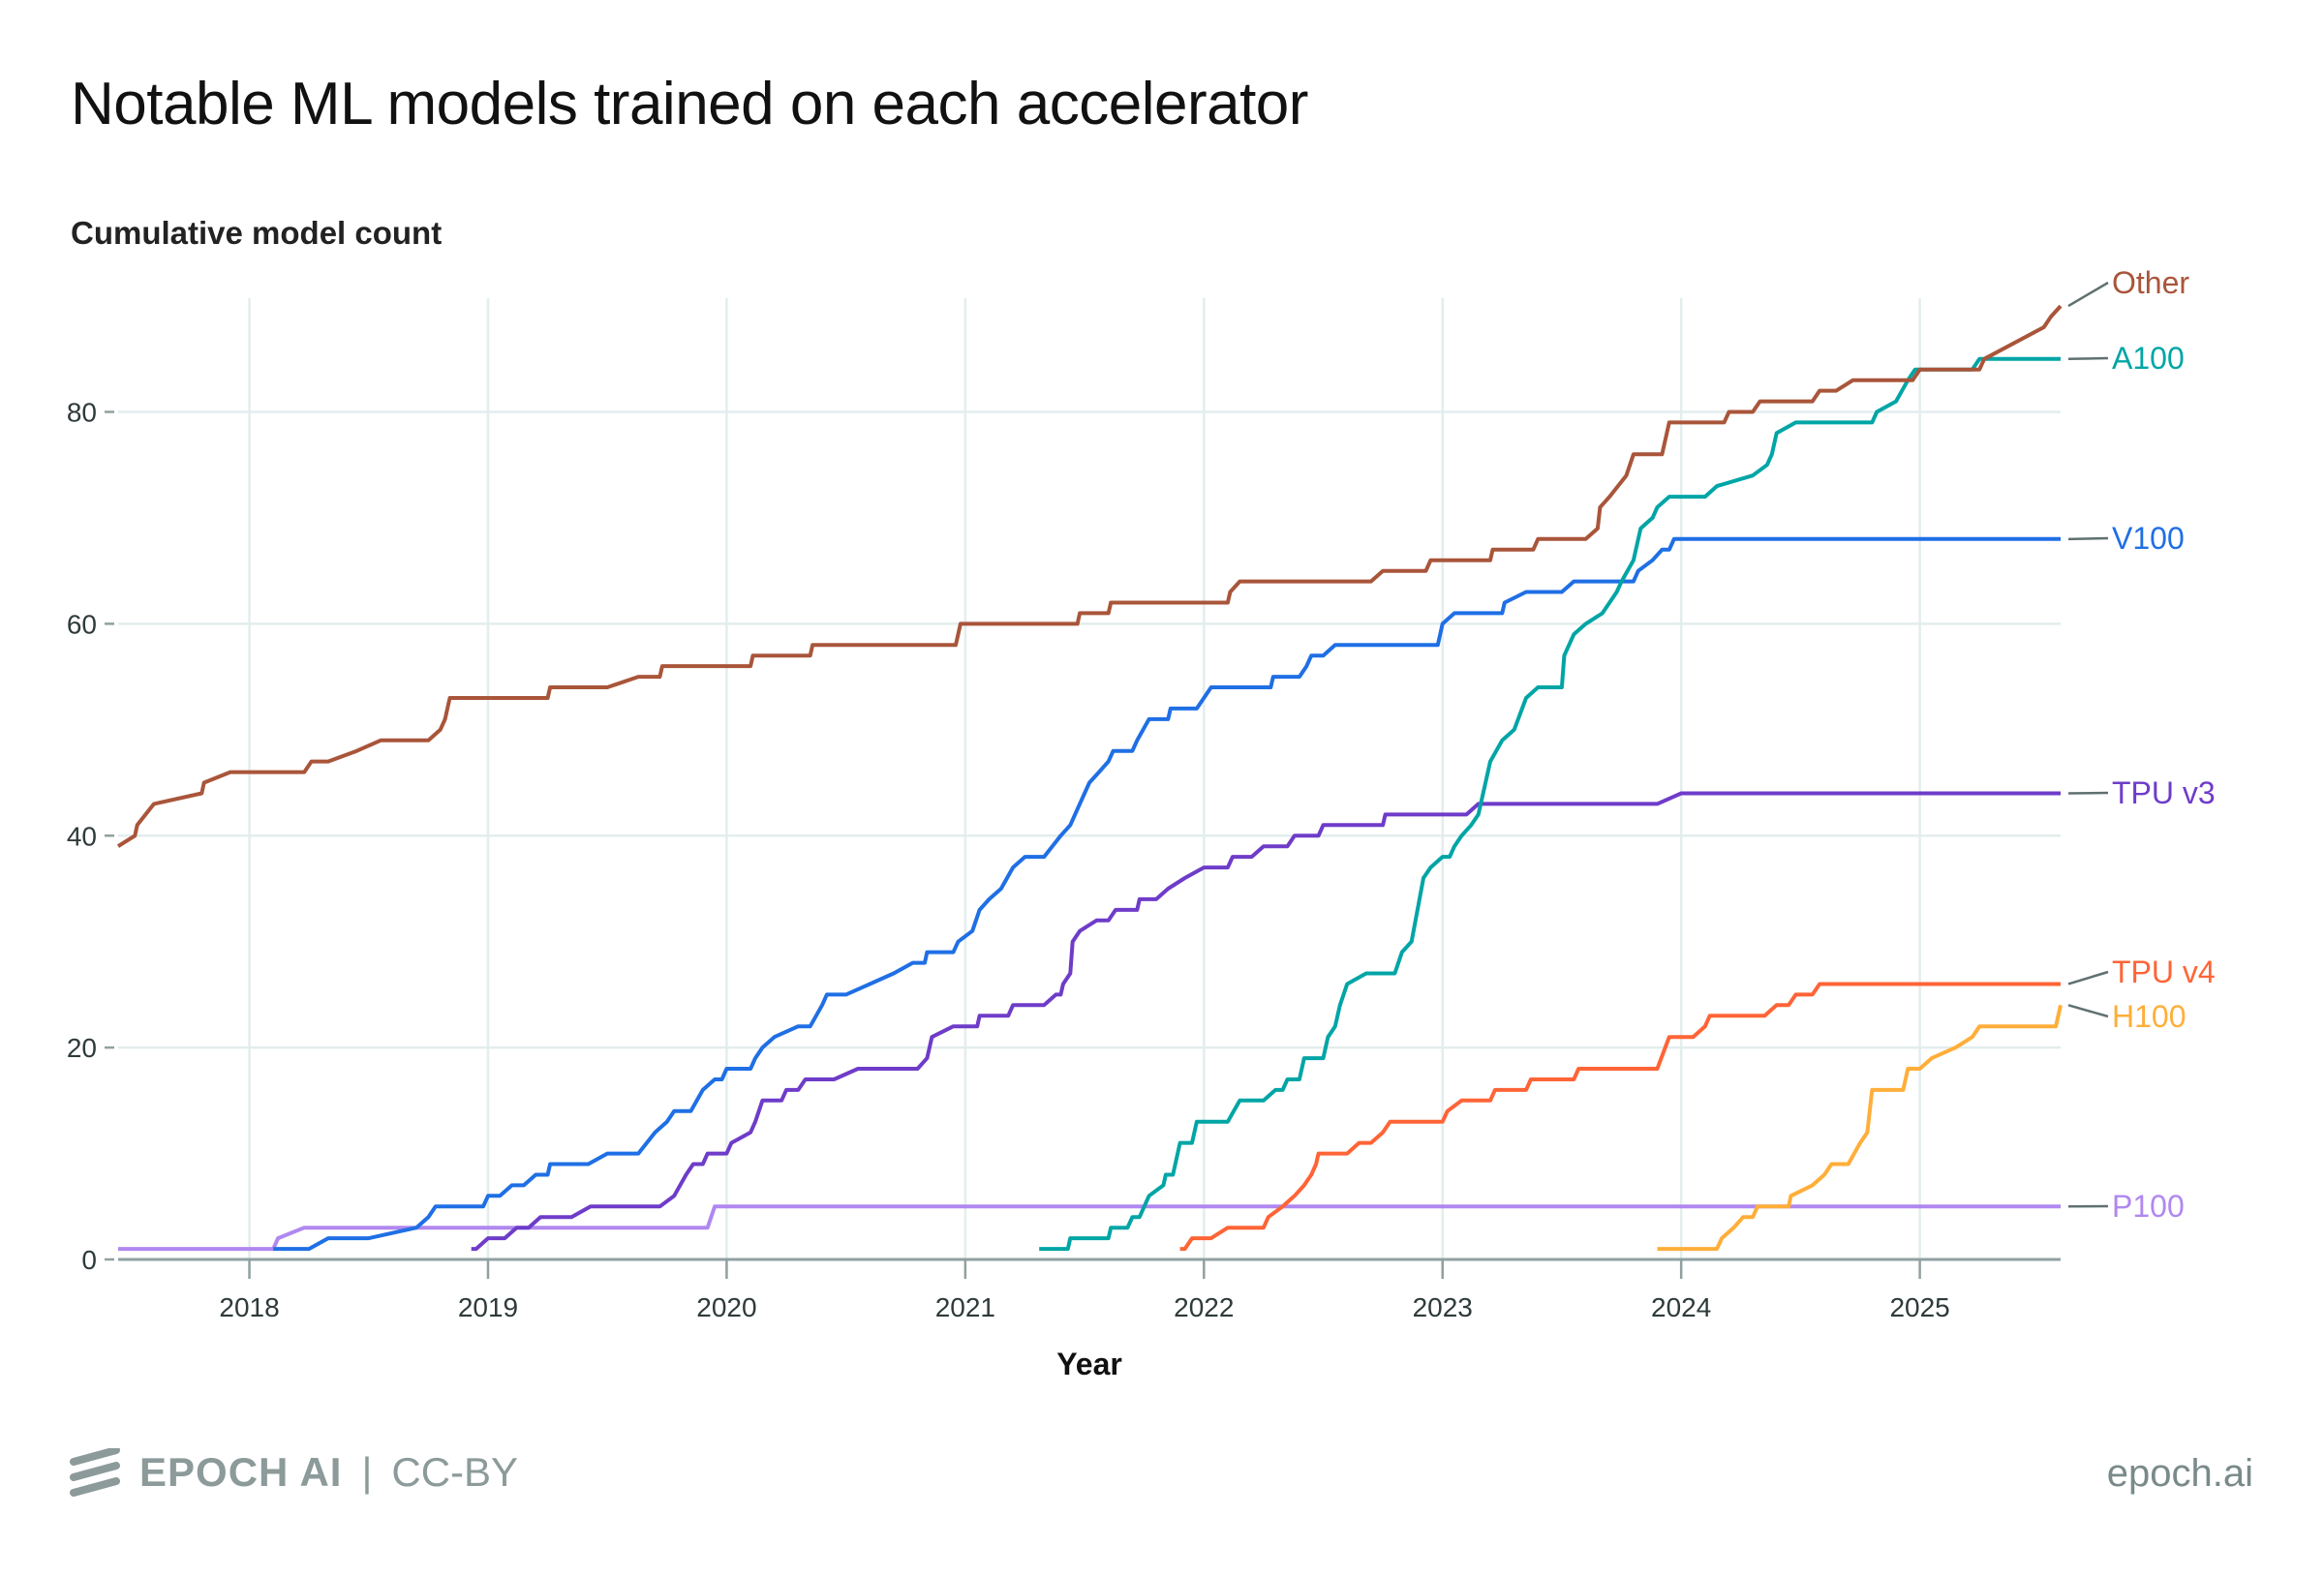 The image size is (2324, 1576). What do you see at coordinates (82, 836) in the screenshot?
I see `y-tick-label: 40` at bounding box center [82, 836].